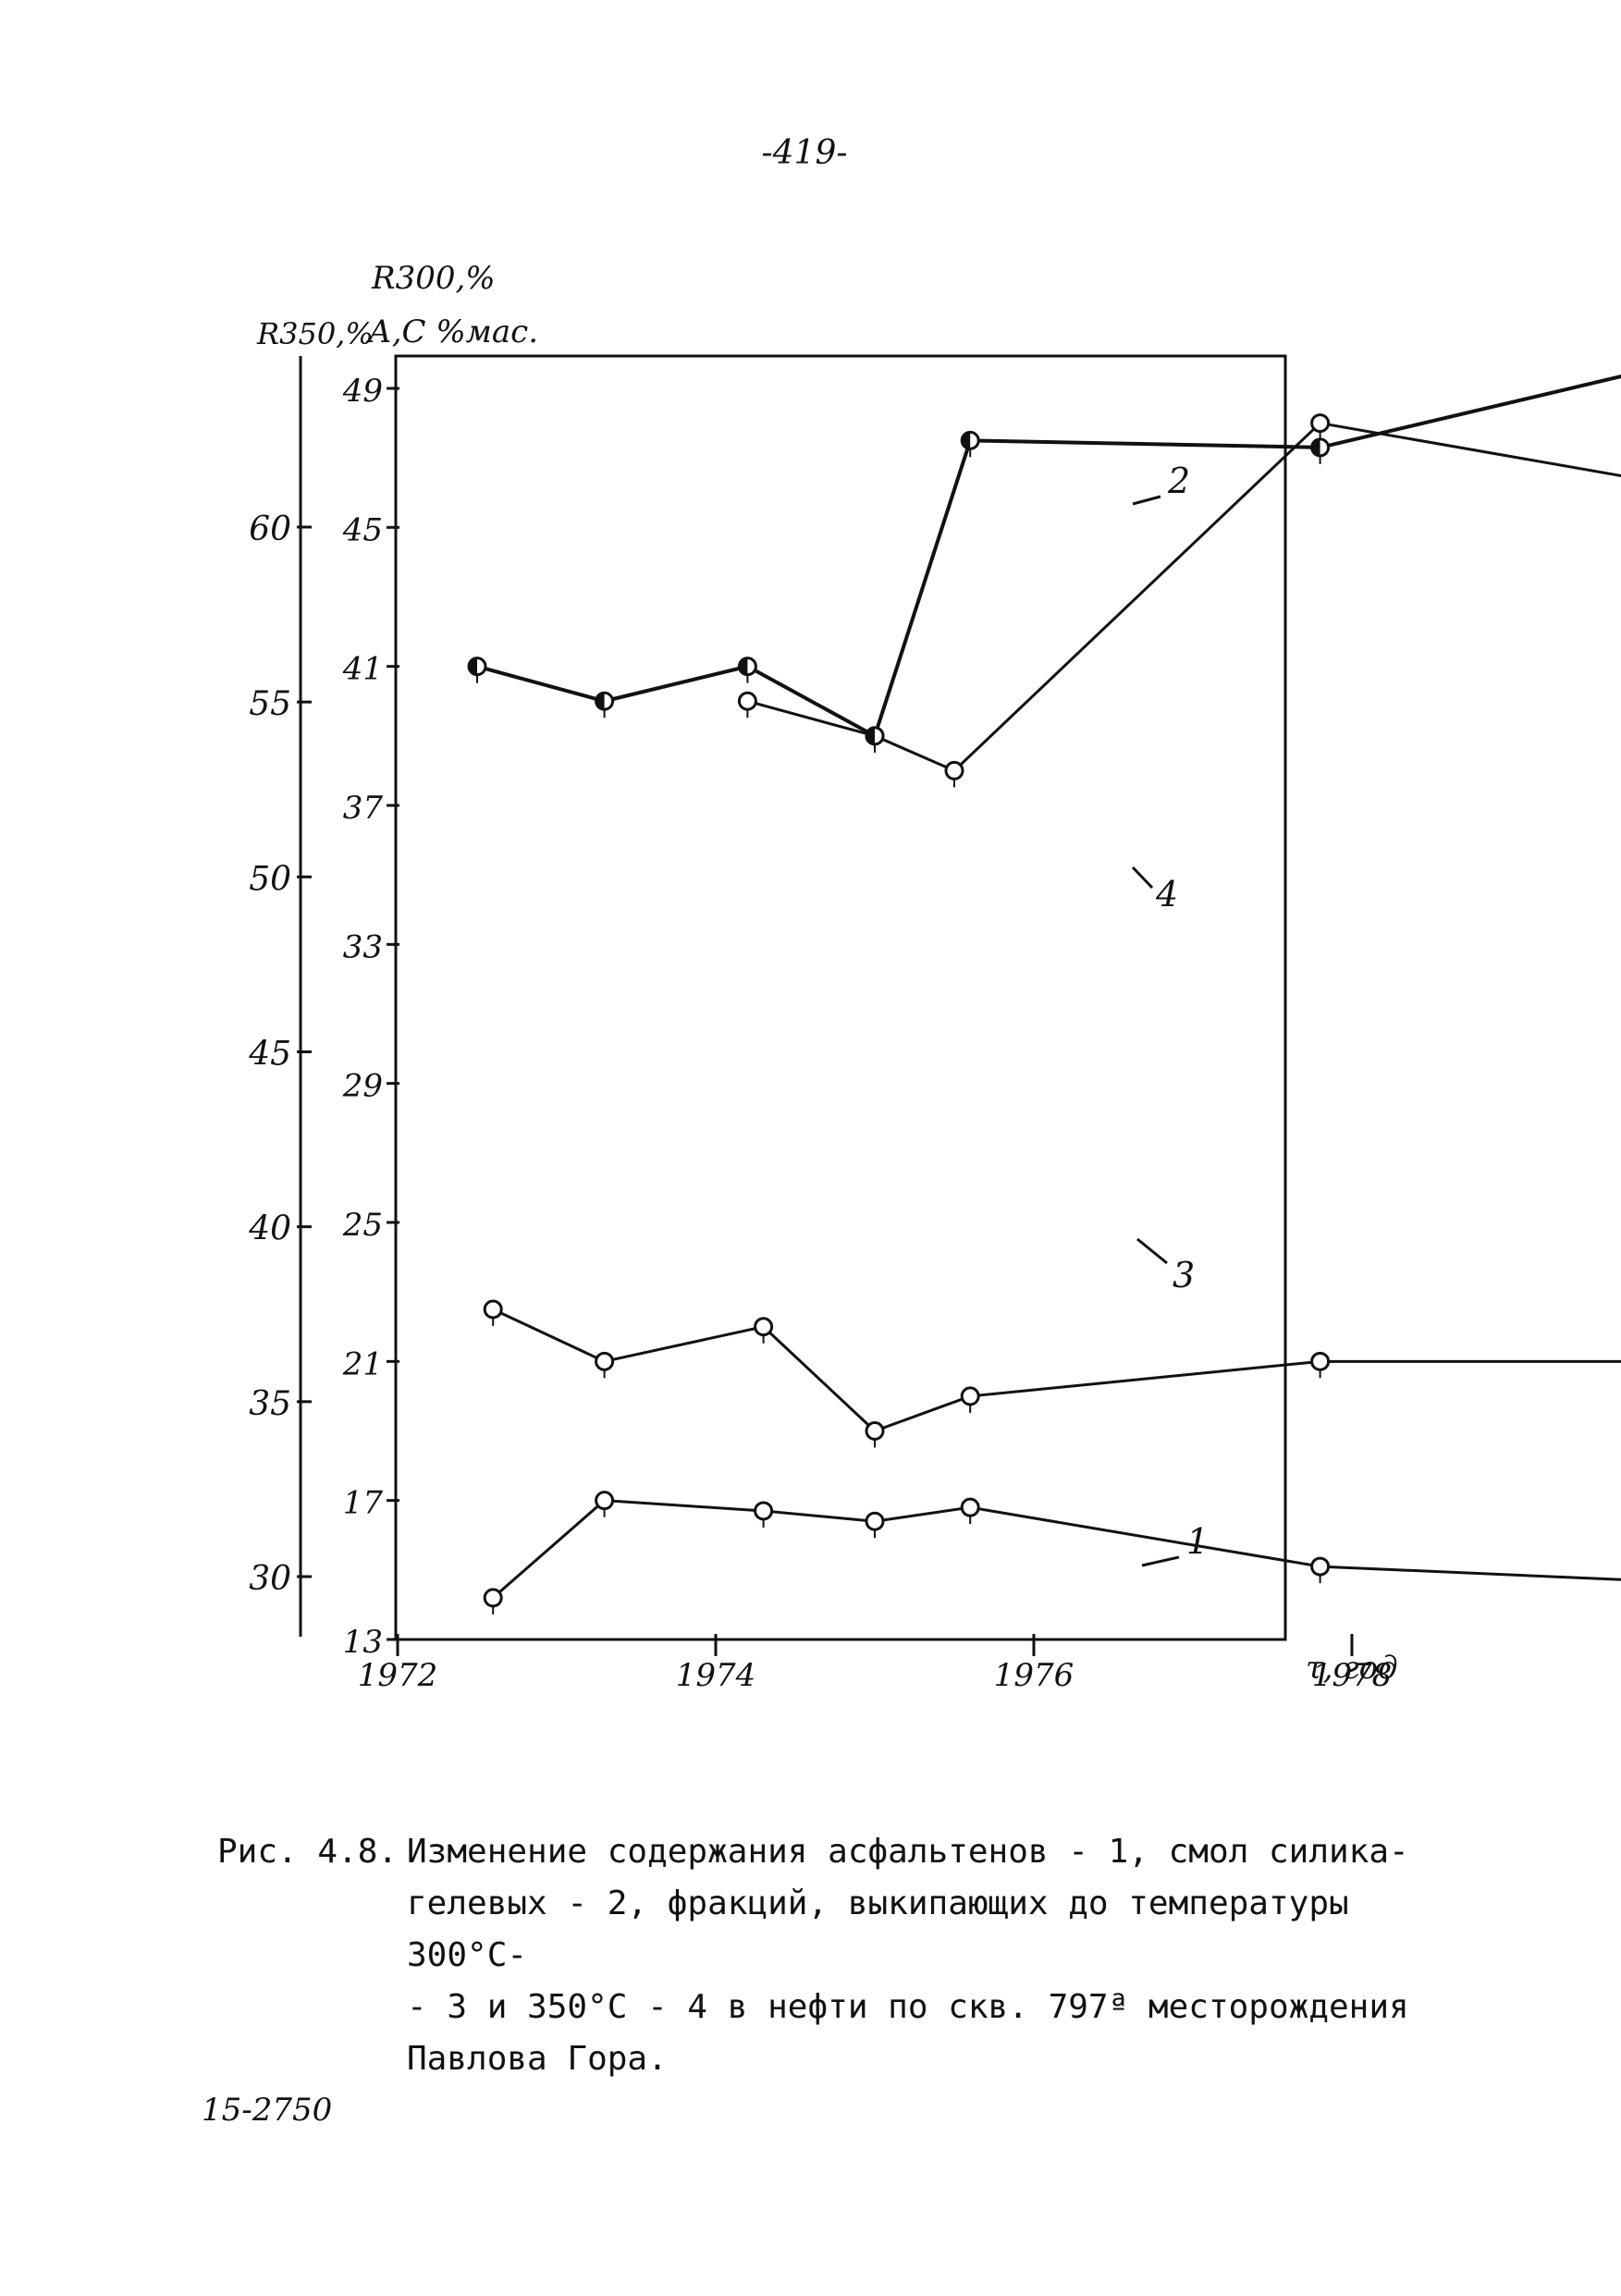  Describe the element at coordinates (280, 996) in the screenshot. I see `left-axis-r350: 30 35 40 45 50 55 60` at that location.